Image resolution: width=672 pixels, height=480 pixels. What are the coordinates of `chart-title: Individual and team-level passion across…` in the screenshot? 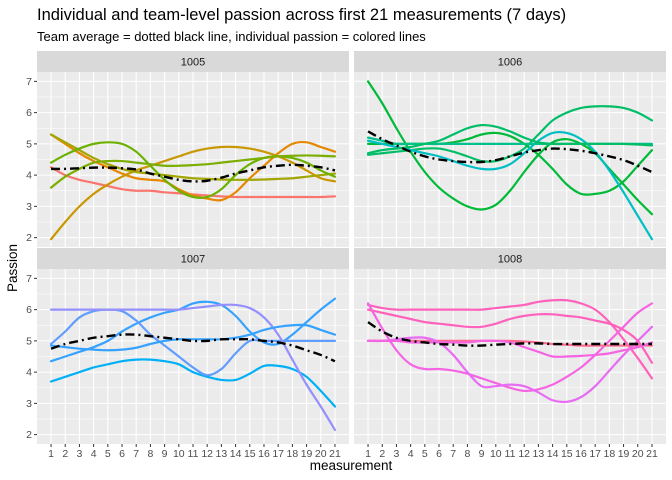 It's located at (302, 15).